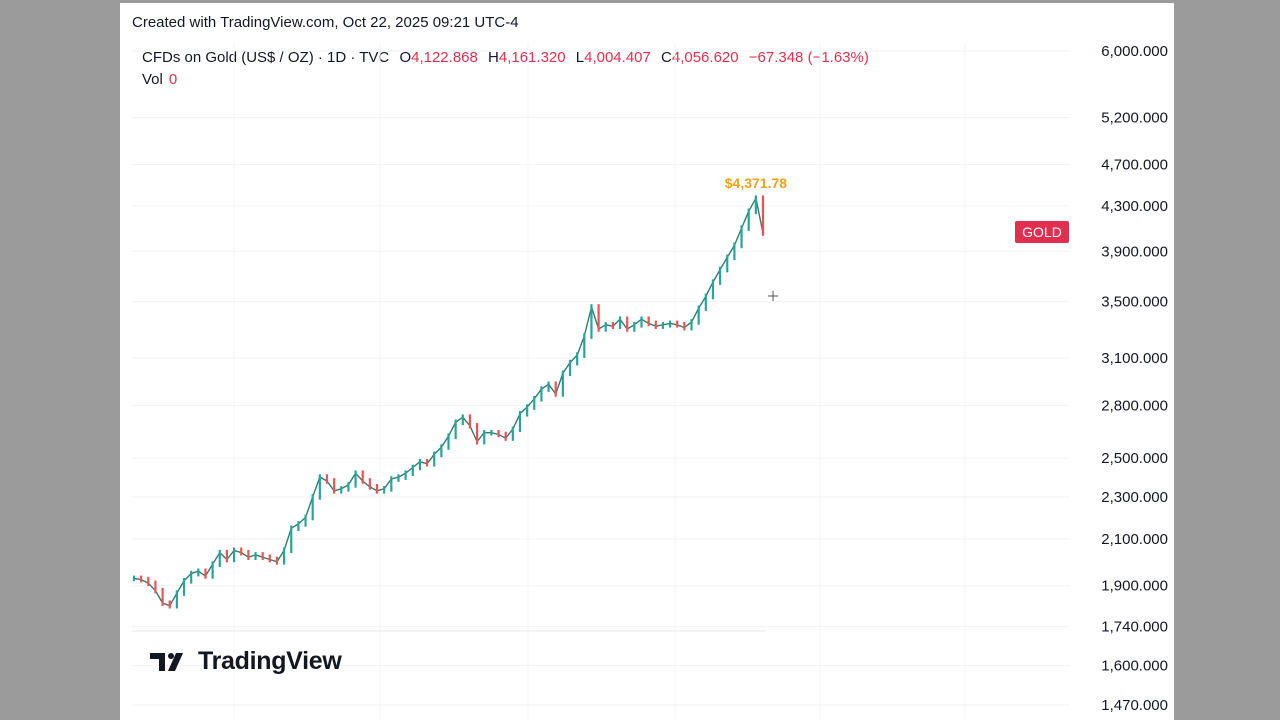  Describe the element at coordinates (705, 57) in the screenshot. I see `close-value: 4,056.620` at that location.